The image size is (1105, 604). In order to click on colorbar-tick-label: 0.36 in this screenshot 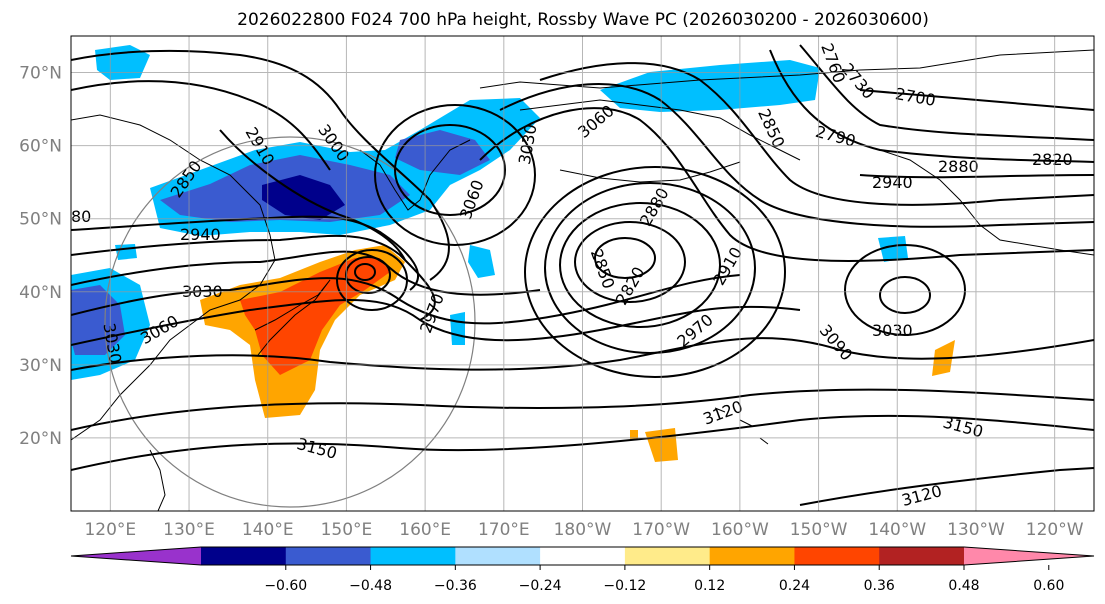, I will do `click(879, 586)`.